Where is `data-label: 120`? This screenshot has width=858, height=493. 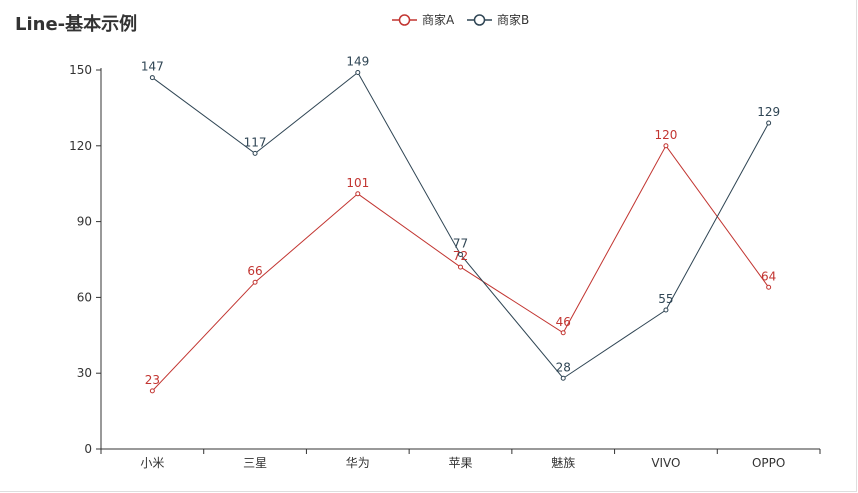
data-label: 120 is located at coordinates (665, 135).